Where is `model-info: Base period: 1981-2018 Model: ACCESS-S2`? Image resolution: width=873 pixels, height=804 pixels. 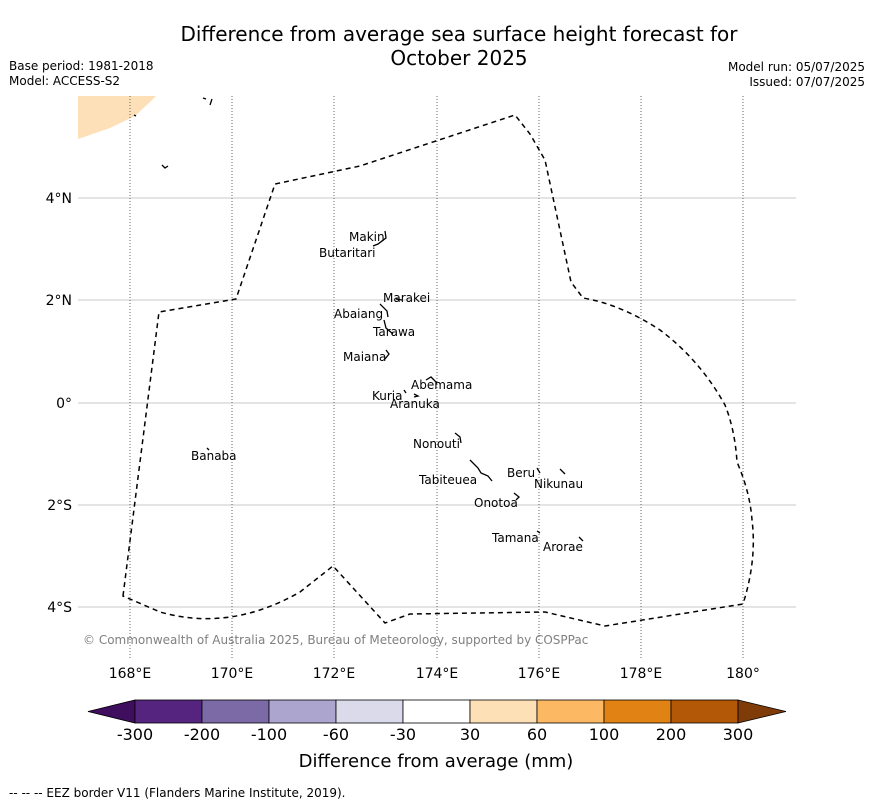
model-info: Base period: 1981-2018 Model: ACCESS-S2 is located at coordinates (81, 74).